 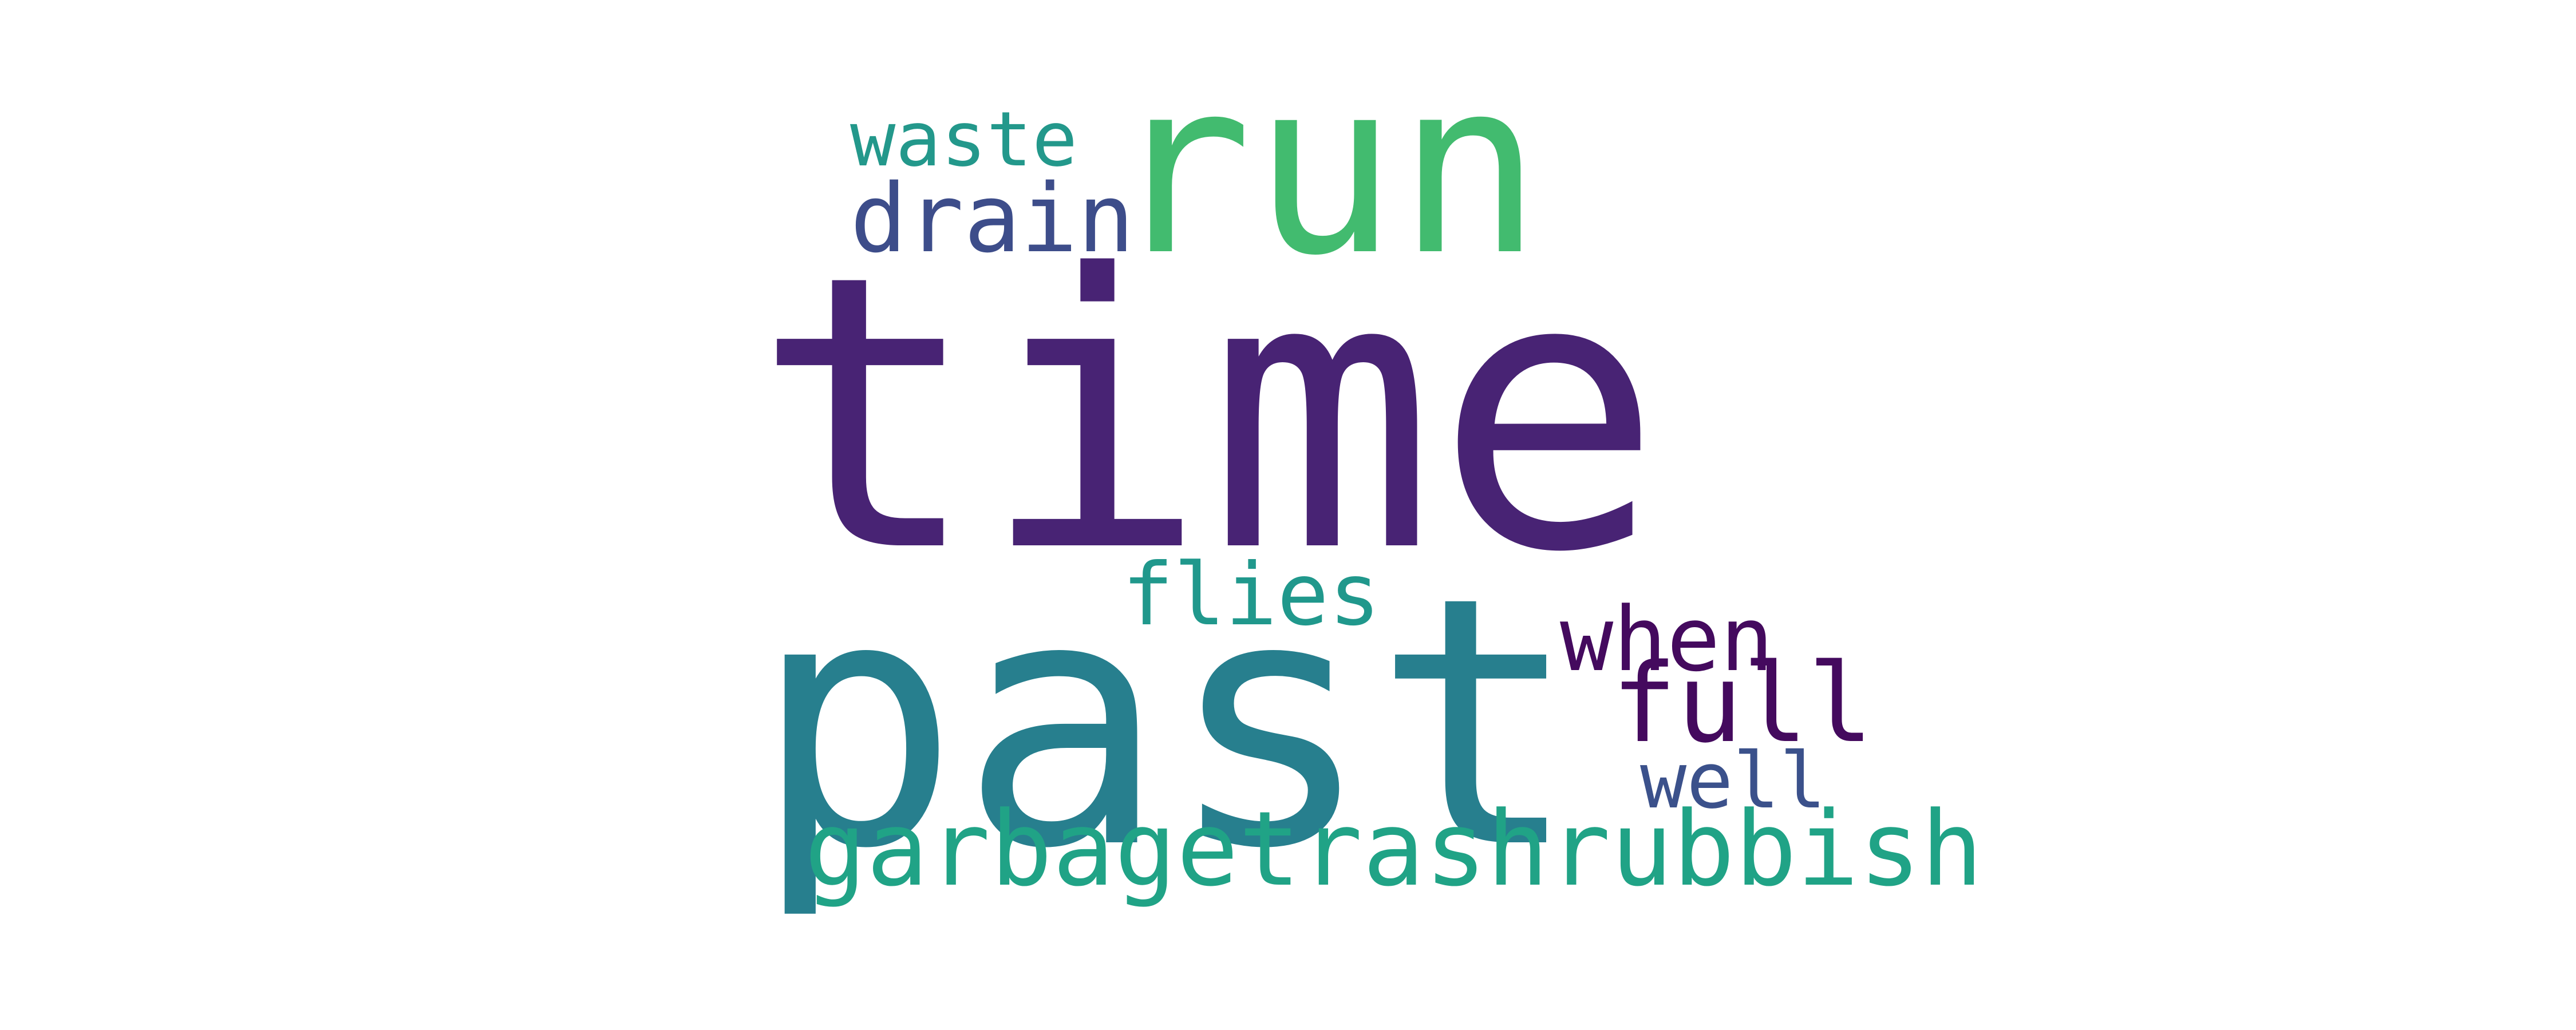 What do you see at coordinates (1667, 639) in the screenshot?
I see `word-when: when` at bounding box center [1667, 639].